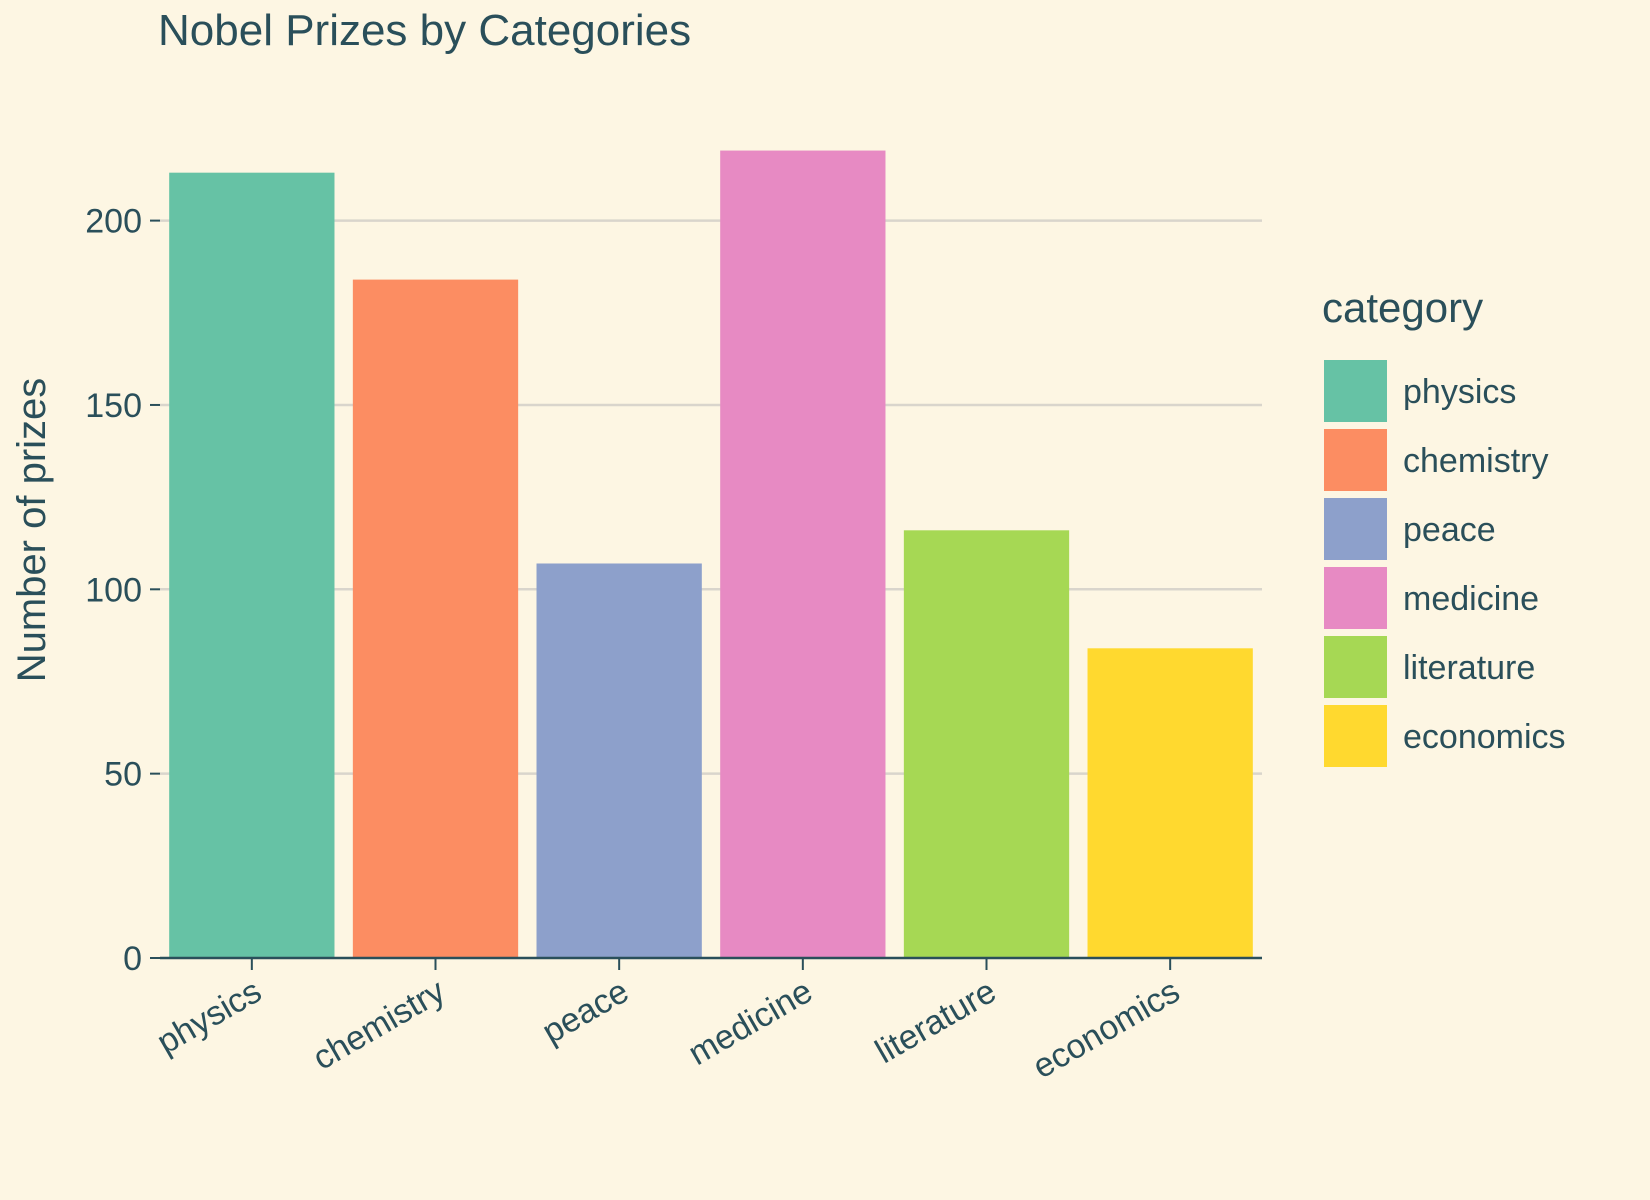  What do you see at coordinates (750, 1022) in the screenshot?
I see `x-tick-label-medicine: medicine` at bounding box center [750, 1022].